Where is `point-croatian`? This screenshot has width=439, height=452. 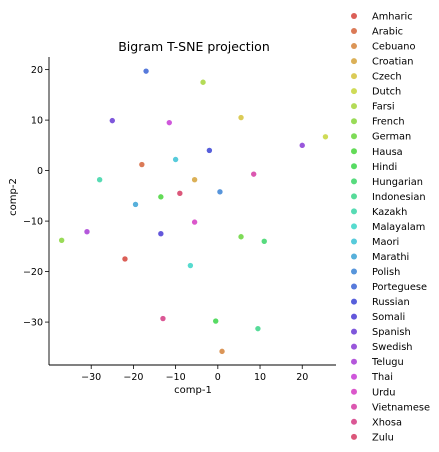
point-croatian is located at coordinates (194, 179).